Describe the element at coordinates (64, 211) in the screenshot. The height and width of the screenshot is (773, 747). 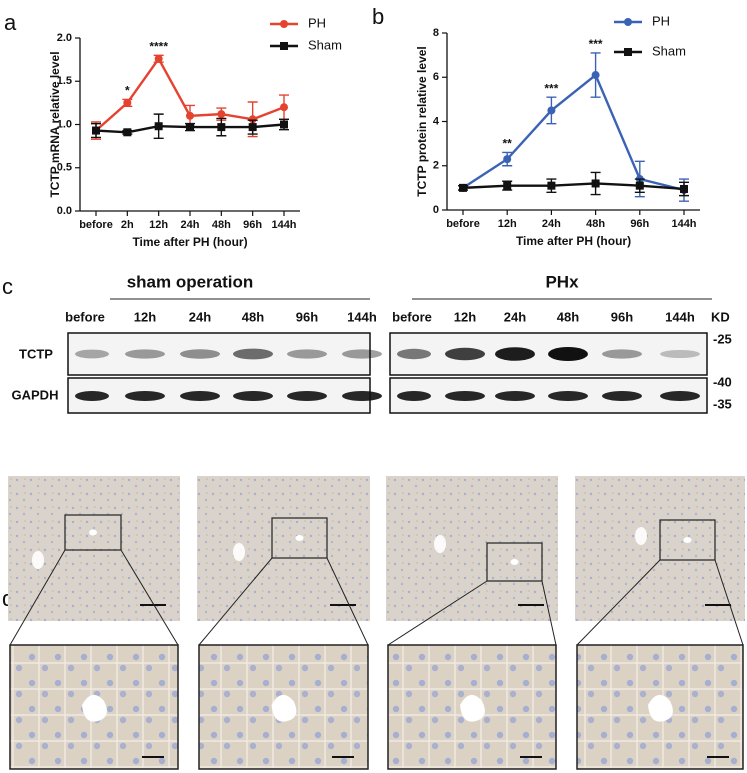
I see `y-tick-label: 0.0` at that location.